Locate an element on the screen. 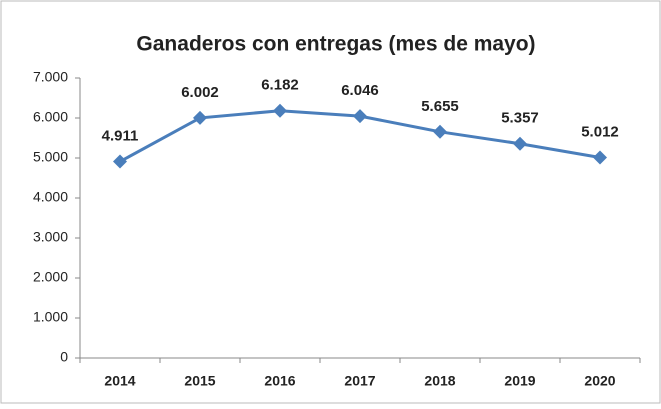  y-tick-label: 5.000 is located at coordinates (50, 157).